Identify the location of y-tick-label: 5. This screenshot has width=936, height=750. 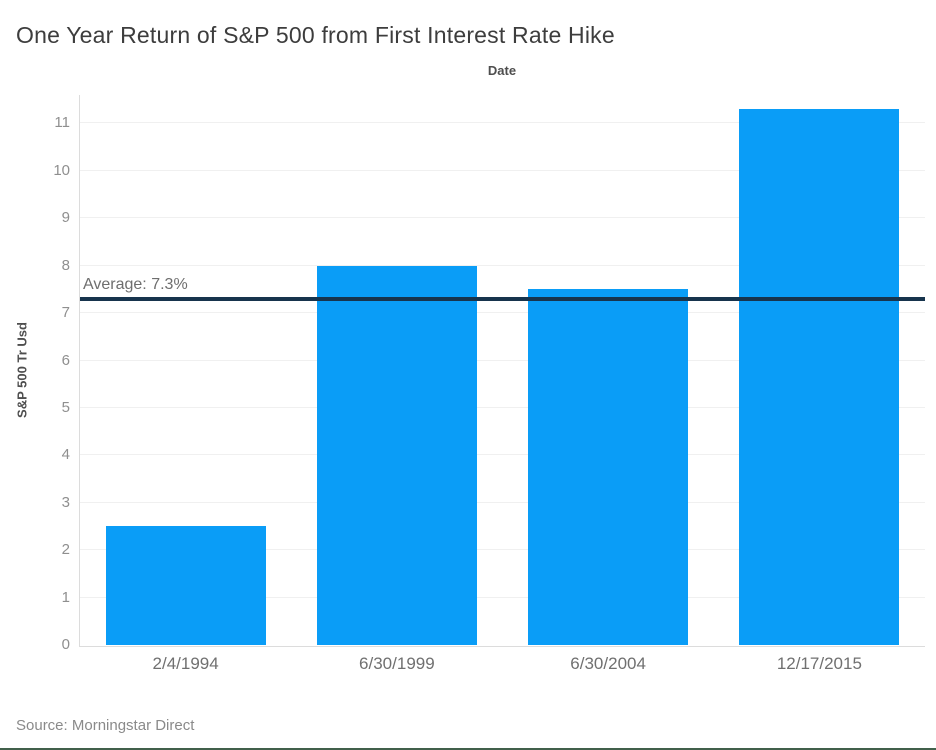
(65, 407).